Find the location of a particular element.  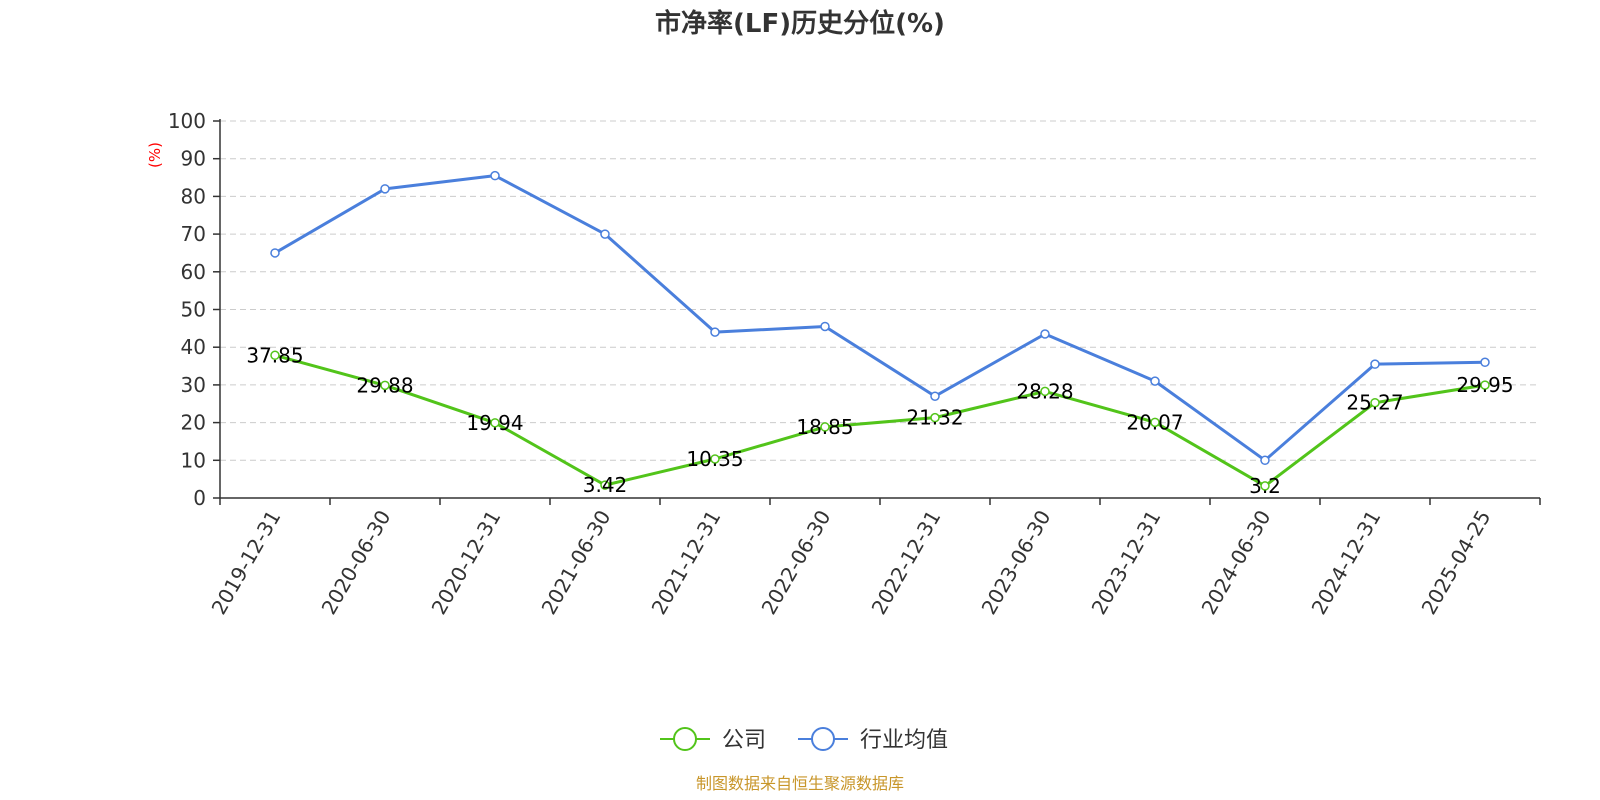

data-label: 37.85 is located at coordinates (274, 355).